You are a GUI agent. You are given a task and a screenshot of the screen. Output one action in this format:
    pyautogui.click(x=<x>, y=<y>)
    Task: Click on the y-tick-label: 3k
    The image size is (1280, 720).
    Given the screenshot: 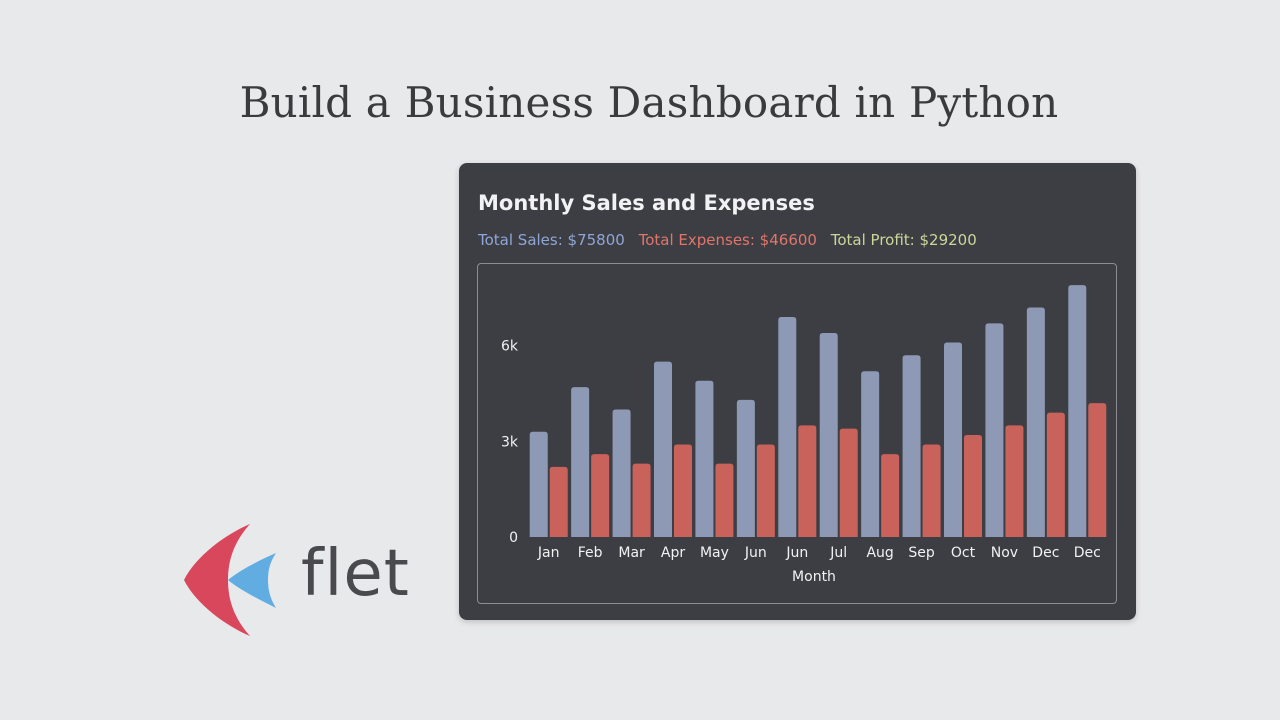 What is the action you would take?
    pyautogui.click(x=510, y=442)
    